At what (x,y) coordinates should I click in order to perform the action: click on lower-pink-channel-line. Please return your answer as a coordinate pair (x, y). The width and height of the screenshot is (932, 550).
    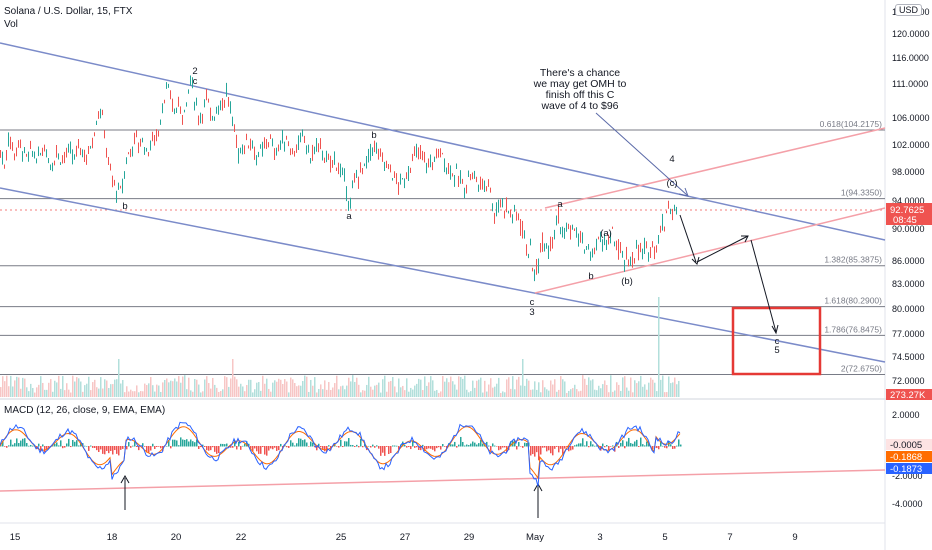
    Looking at the image, I should click on (710, 250).